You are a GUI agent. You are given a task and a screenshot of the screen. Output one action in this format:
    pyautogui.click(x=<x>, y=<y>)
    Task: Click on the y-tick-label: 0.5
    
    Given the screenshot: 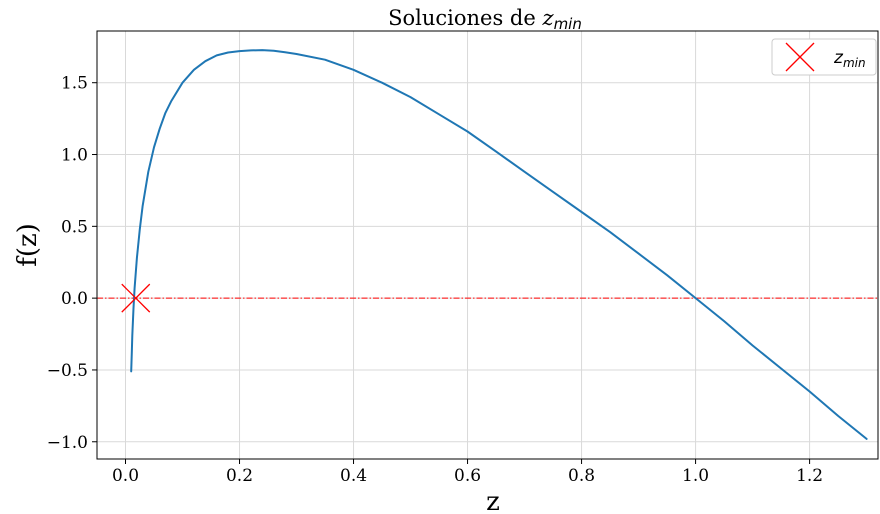 What is the action you would take?
    pyautogui.click(x=74, y=227)
    